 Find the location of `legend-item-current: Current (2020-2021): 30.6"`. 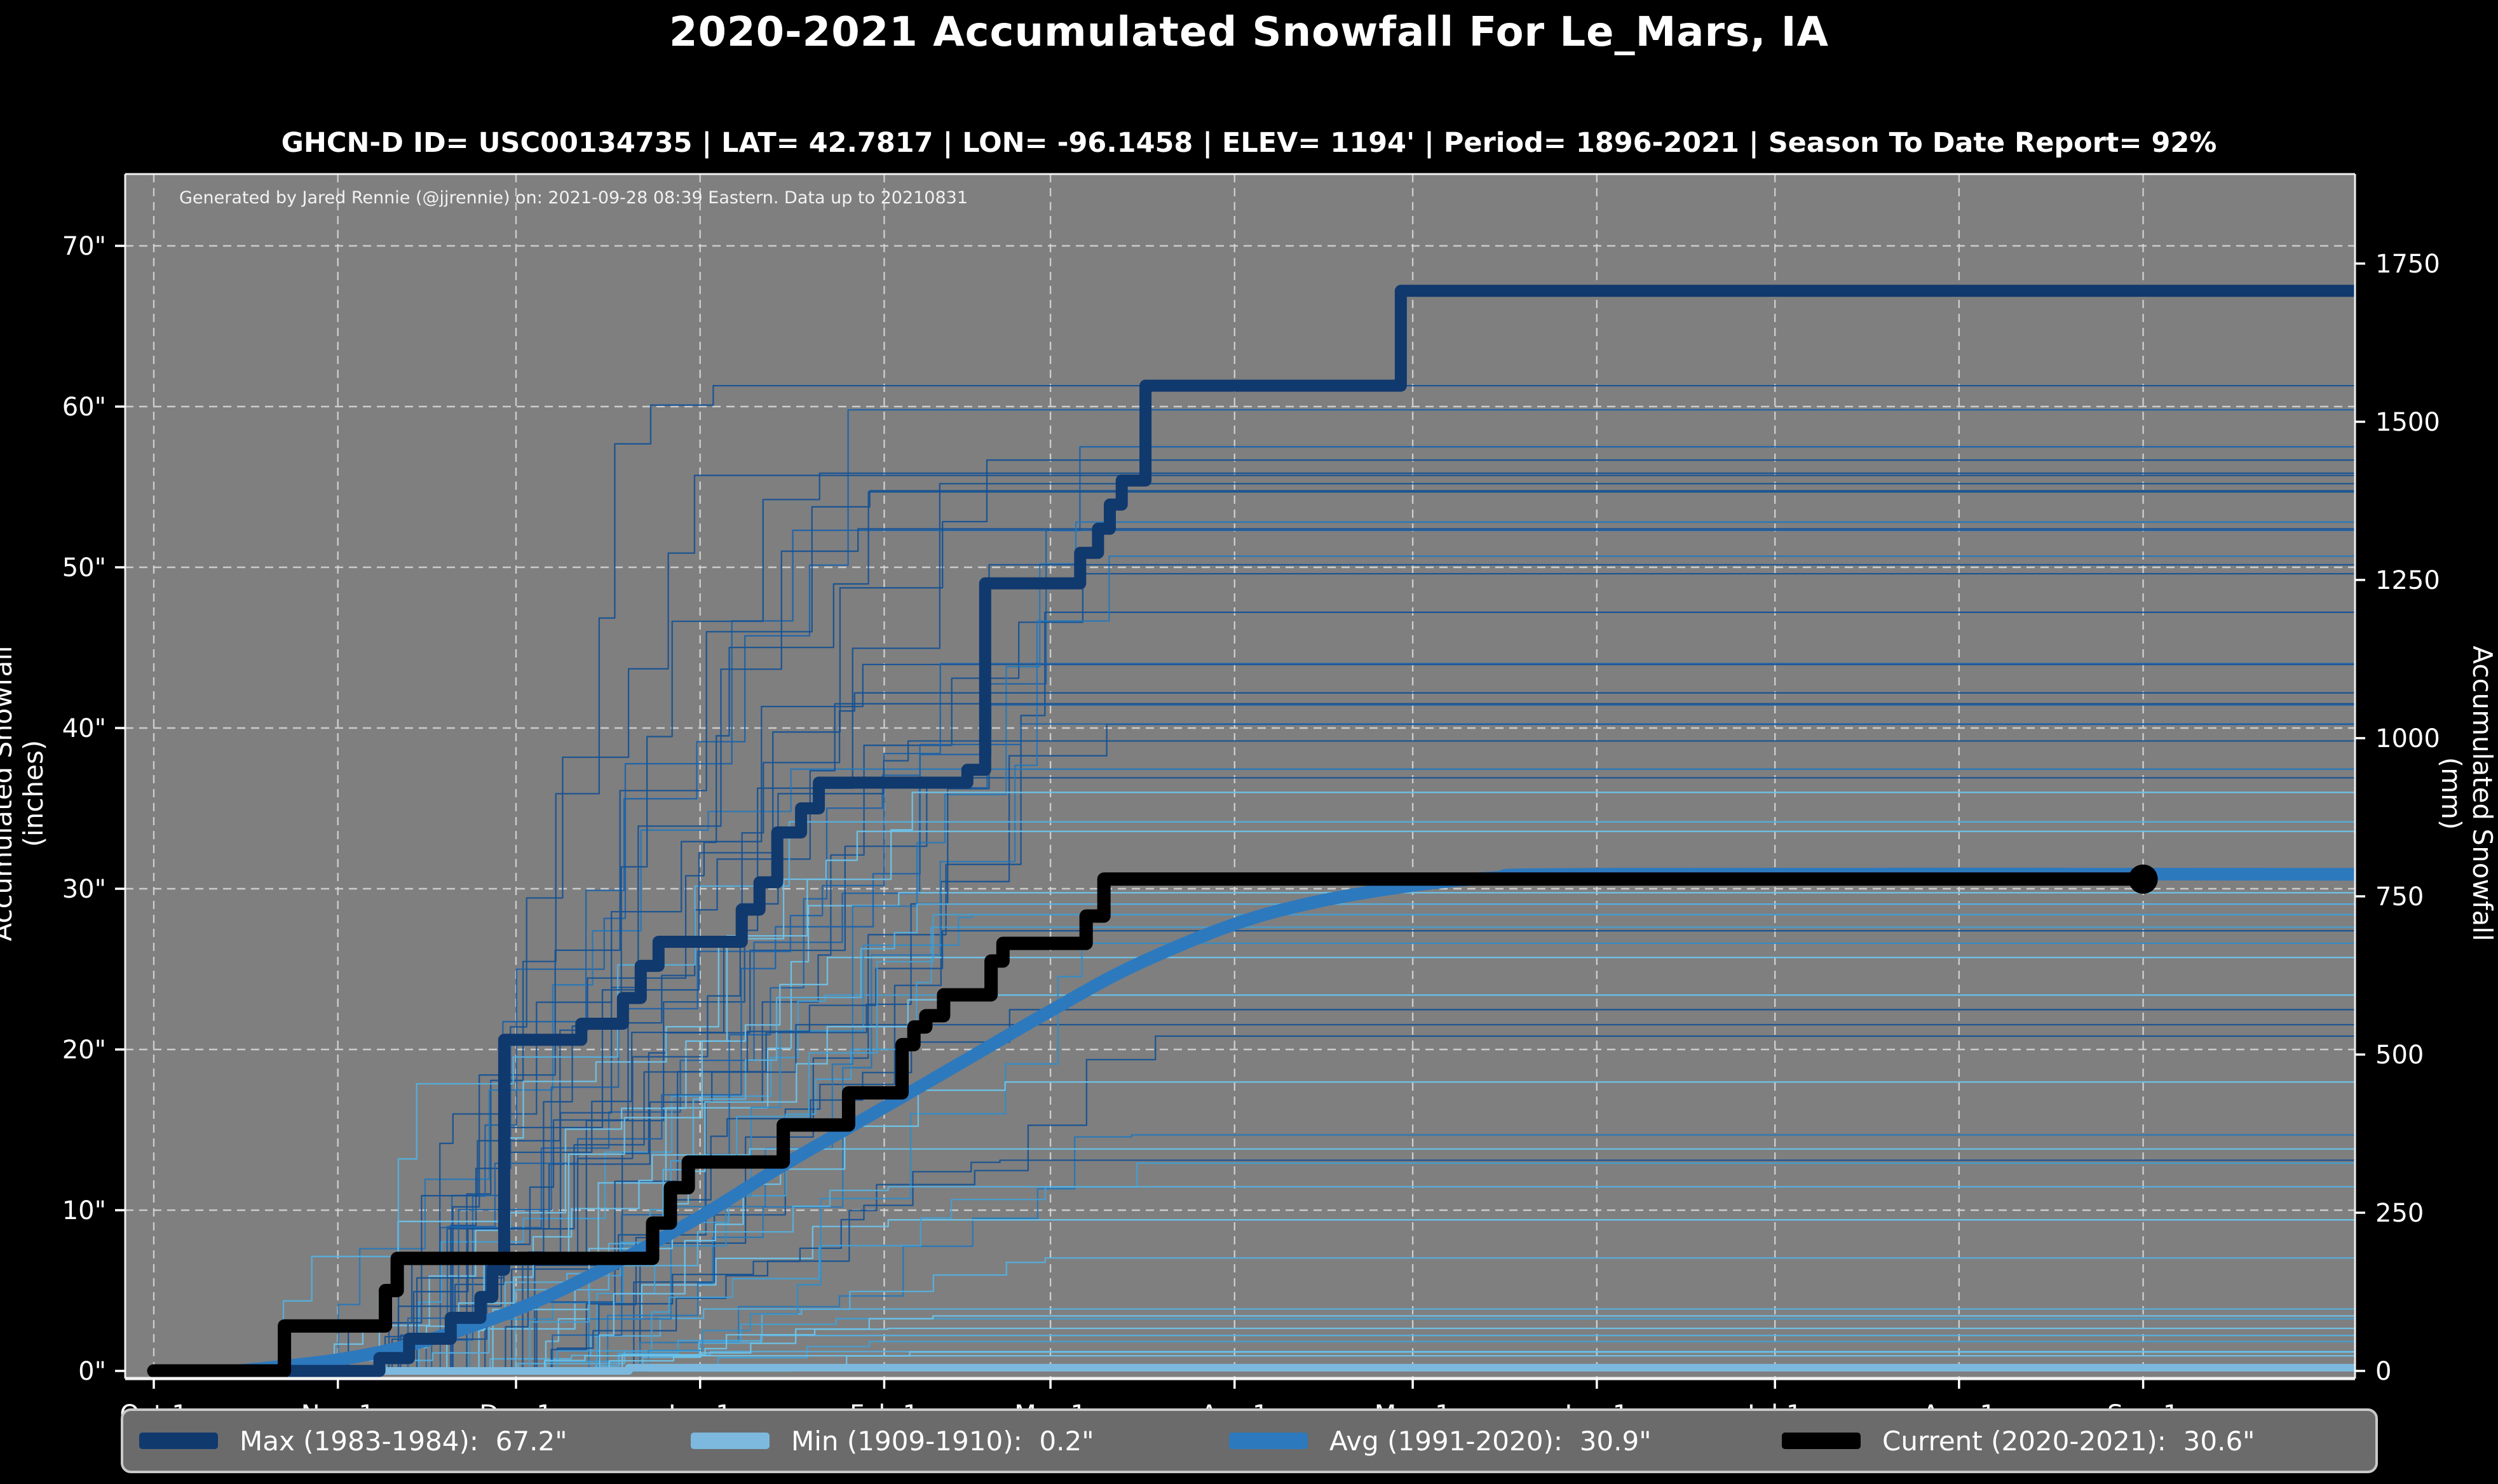

legend-item-current: Current (2020-2021): 30.6" is located at coordinates (2018, 1441).